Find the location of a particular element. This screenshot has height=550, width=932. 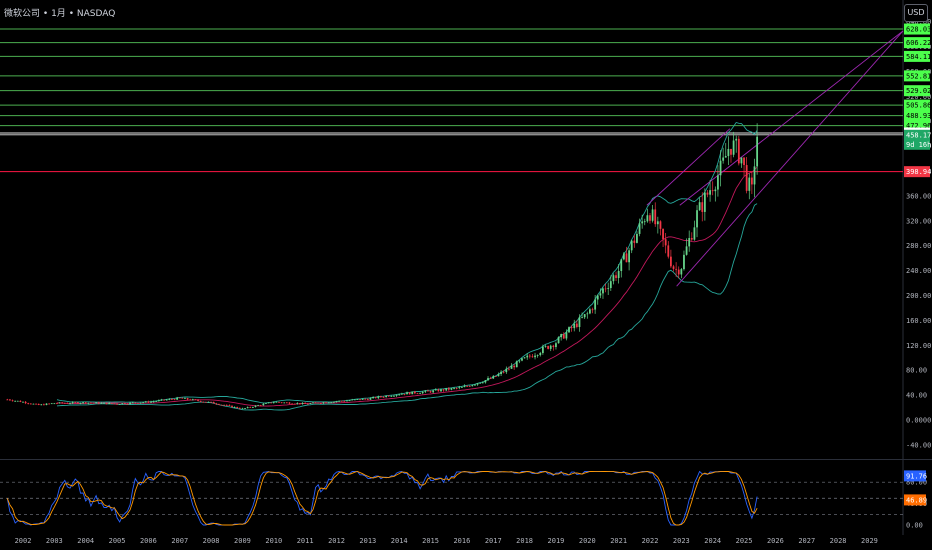

stoch-k-label-bg is located at coordinates (915, 476).